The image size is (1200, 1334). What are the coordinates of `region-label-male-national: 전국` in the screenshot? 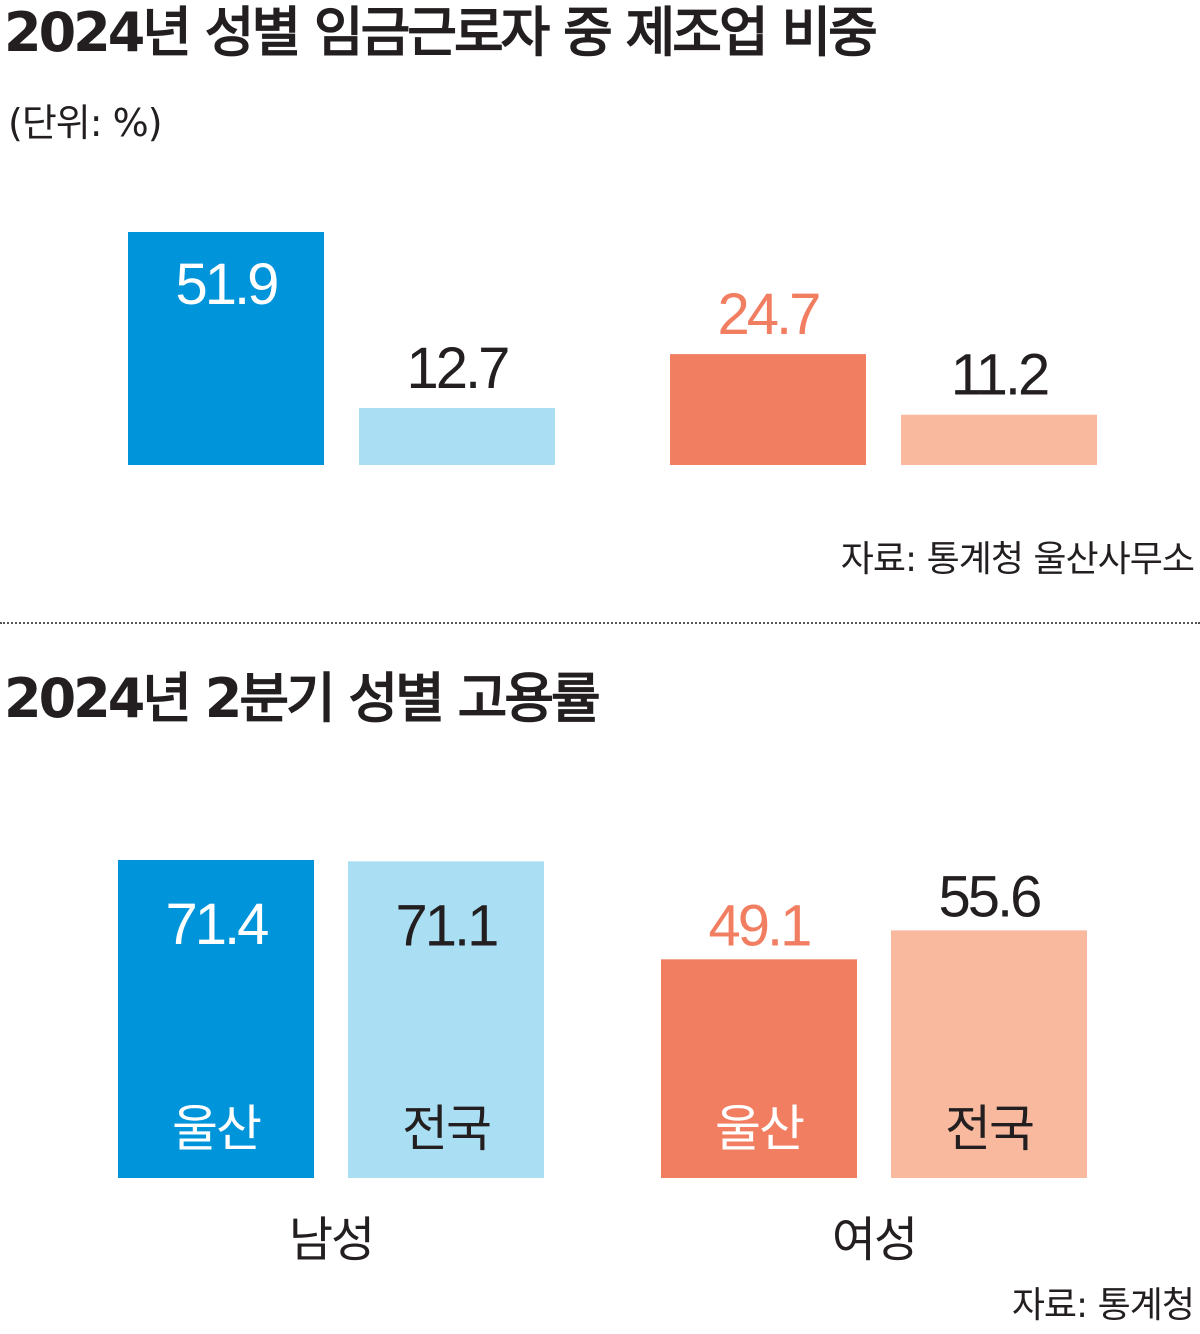 It's located at (446, 1129).